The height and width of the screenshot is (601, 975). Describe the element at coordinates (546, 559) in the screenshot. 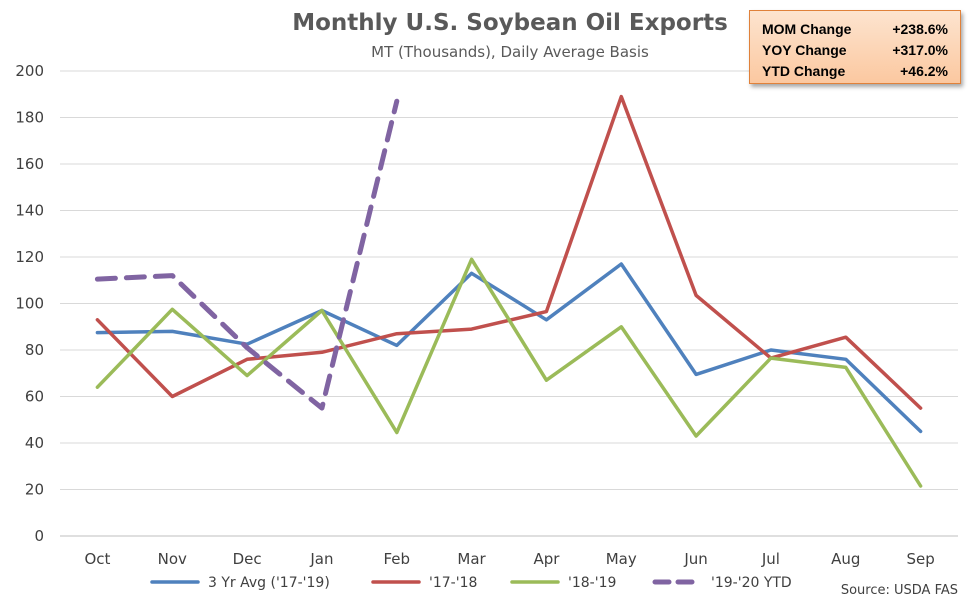

I see `x-tick-label: Apr` at that location.